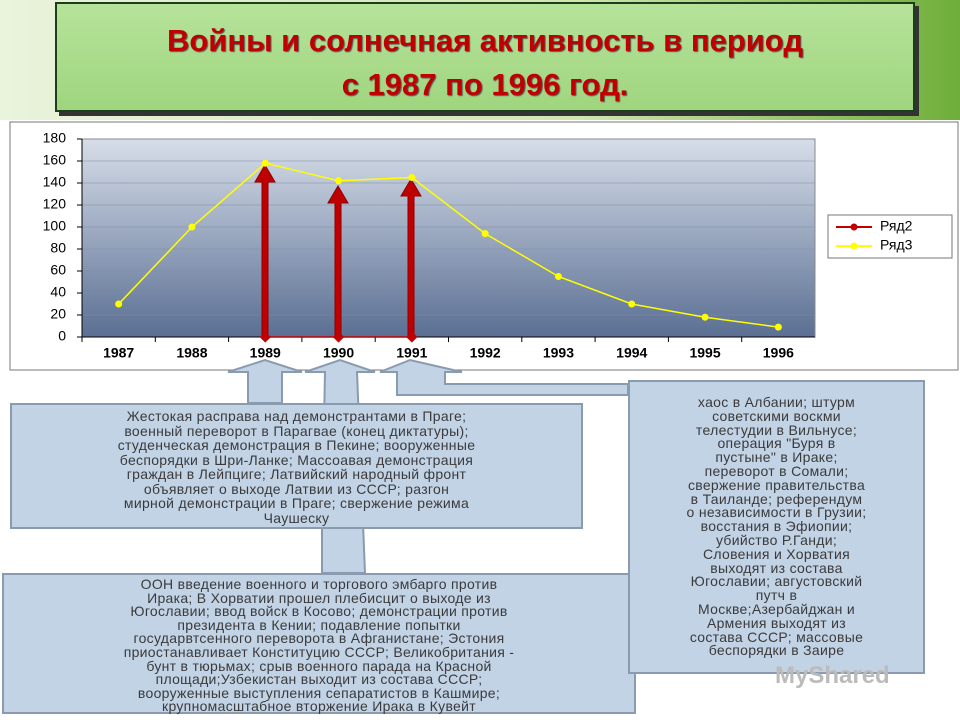 The height and width of the screenshot is (720, 960). What do you see at coordinates (776, 498) in the screenshot?
I see `event-line: в Таиланде; референдум` at bounding box center [776, 498].